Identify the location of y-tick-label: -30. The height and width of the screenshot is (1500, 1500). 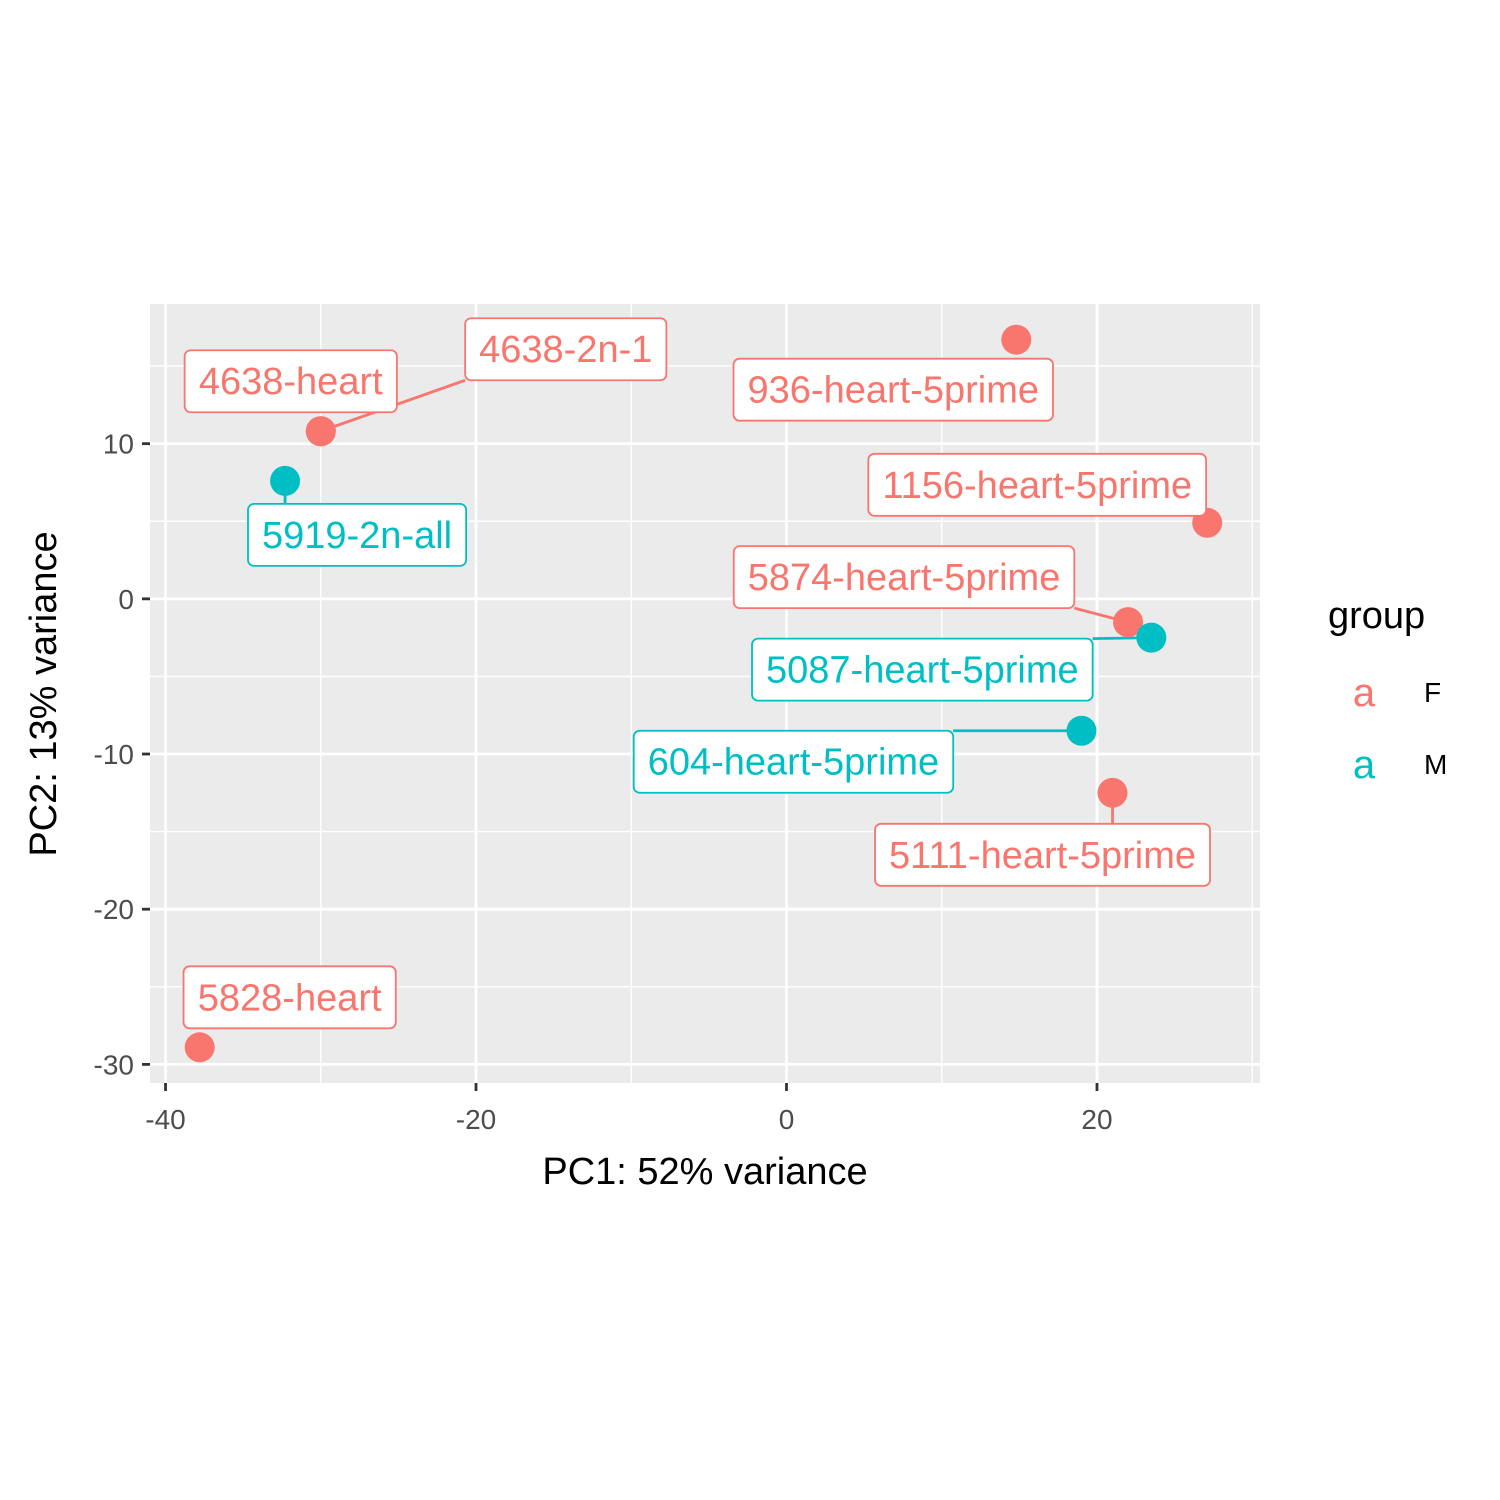
(114, 1064).